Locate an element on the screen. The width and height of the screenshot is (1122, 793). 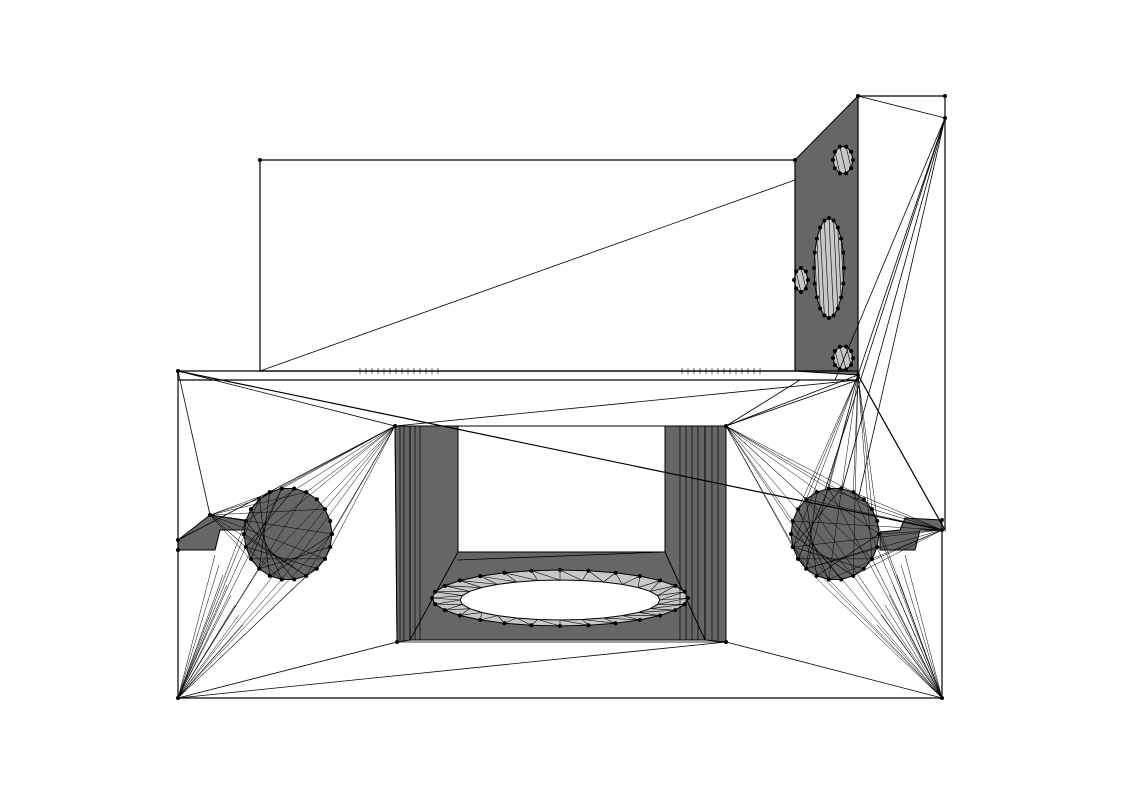
back-panel-diagonal is located at coordinates (527, 275).